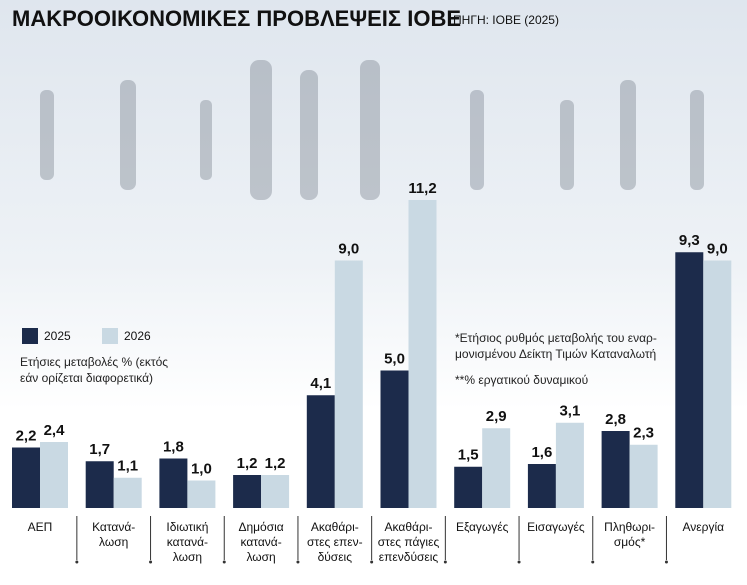 The image size is (747, 585). Describe the element at coordinates (335, 542) in the screenshot. I see `x-tick-label: Ακαθάρι- στες επεν- δύσεις` at that location.